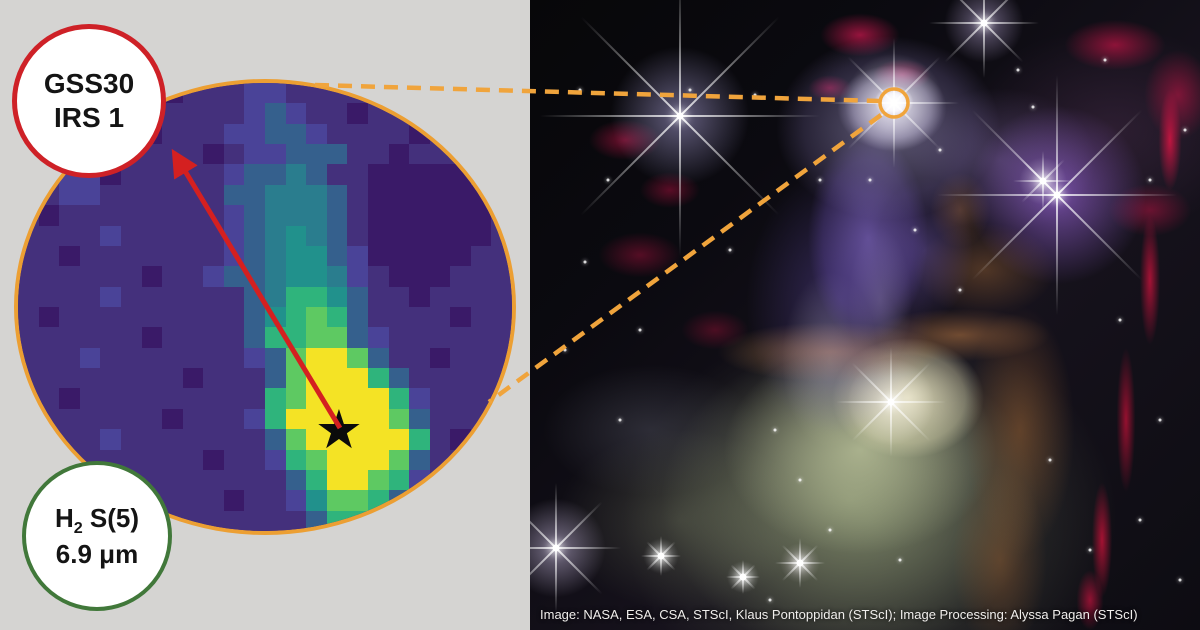 The width and height of the screenshot is (1200, 630). What do you see at coordinates (97, 536) in the screenshot?
I see `emission-line-badge: H2 S(5) 6.9 μm` at bounding box center [97, 536].